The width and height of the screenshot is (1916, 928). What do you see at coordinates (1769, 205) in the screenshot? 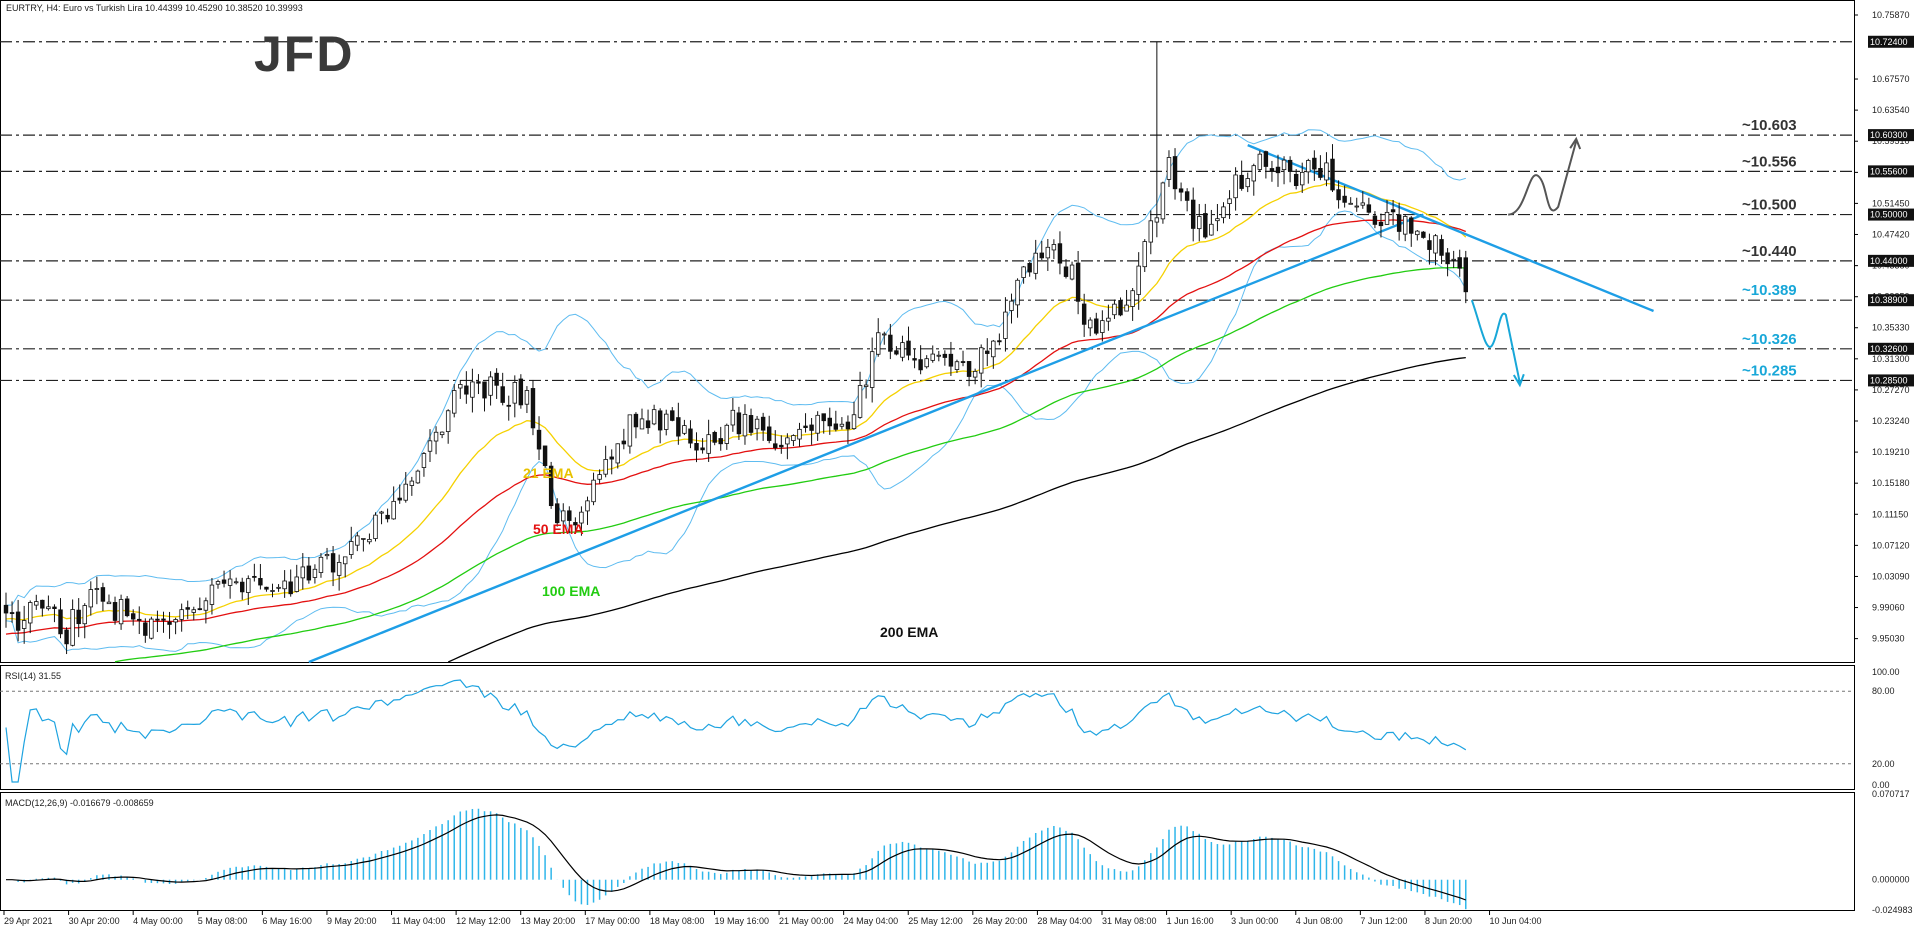
I see `level-label: ~10.500` at bounding box center [1769, 205].